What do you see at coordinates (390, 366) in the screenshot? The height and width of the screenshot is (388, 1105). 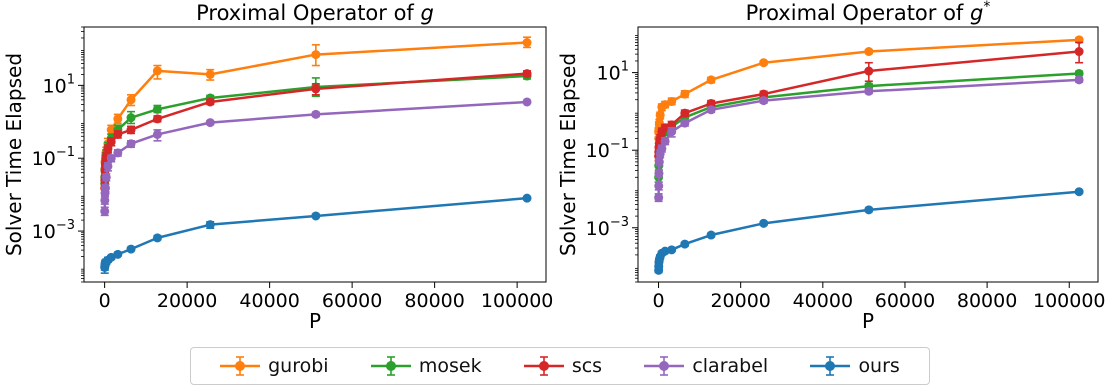 I see `legend-marker-mosek` at bounding box center [390, 366].